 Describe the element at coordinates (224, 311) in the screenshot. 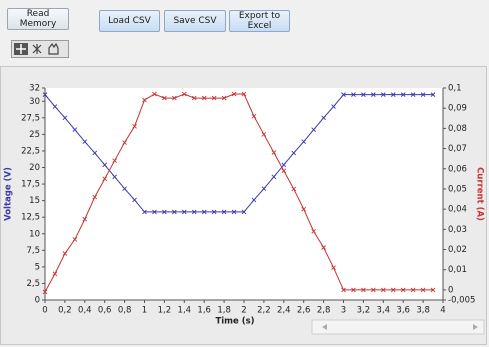

I see `x-tick-label: 1,8` at that location.